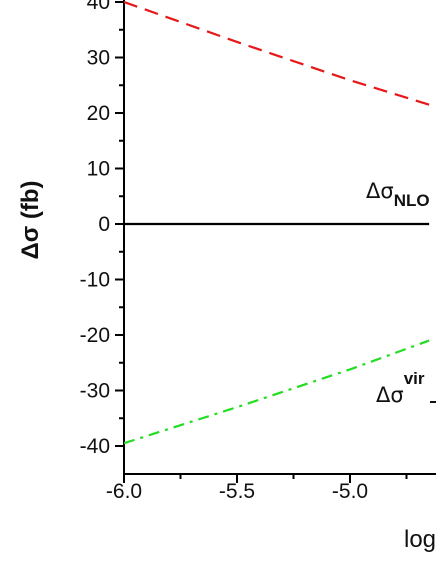 The width and height of the screenshot is (436, 564). What do you see at coordinates (95, 280) in the screenshot?
I see `y-tick-label: -10` at bounding box center [95, 280].